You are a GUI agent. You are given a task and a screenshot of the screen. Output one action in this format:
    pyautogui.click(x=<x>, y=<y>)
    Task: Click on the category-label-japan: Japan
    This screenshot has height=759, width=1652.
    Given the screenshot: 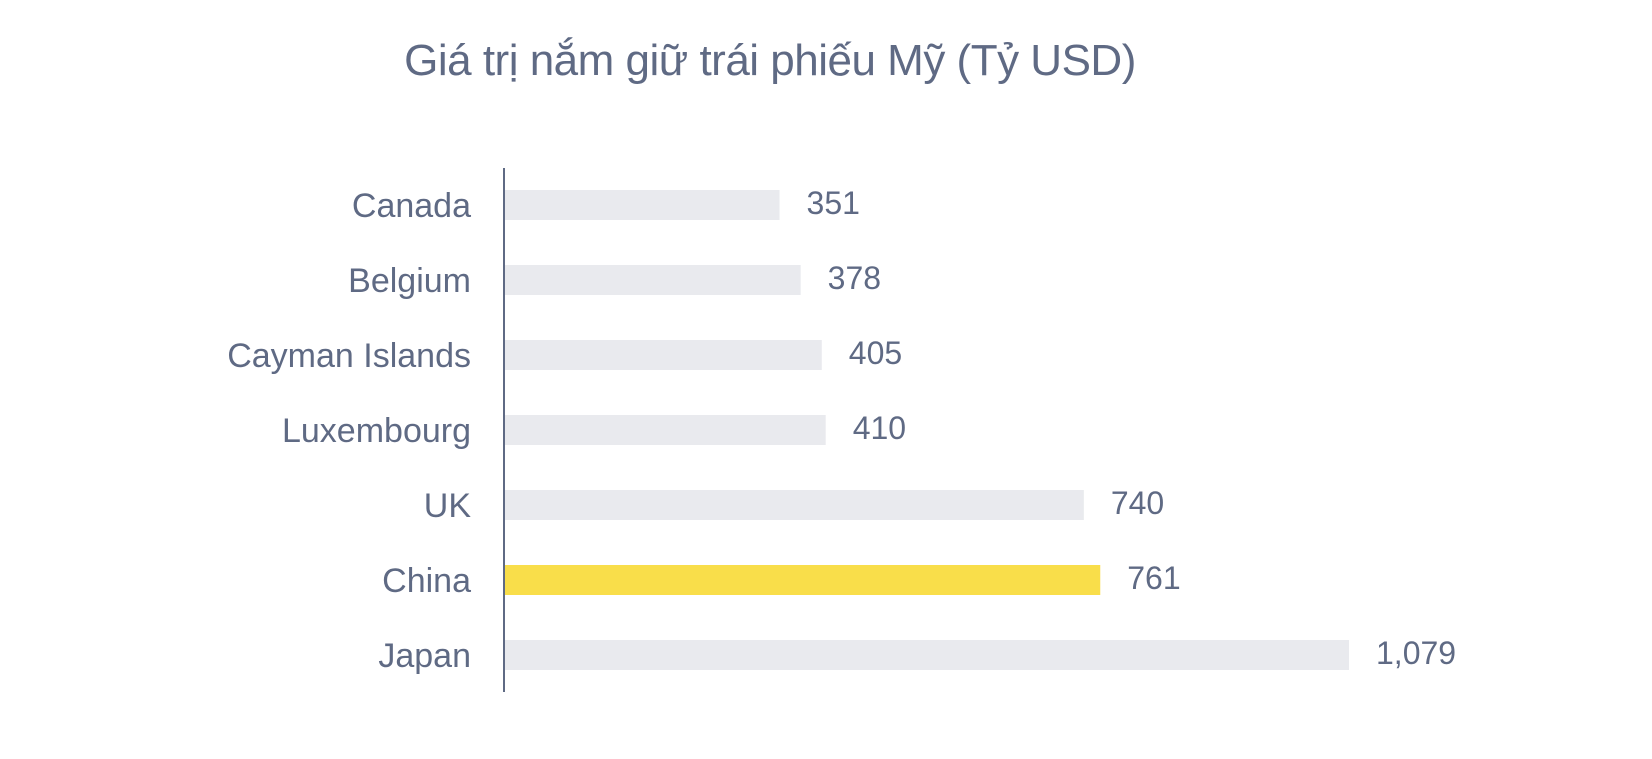 What is the action you would take?
    pyautogui.click(x=424, y=656)
    